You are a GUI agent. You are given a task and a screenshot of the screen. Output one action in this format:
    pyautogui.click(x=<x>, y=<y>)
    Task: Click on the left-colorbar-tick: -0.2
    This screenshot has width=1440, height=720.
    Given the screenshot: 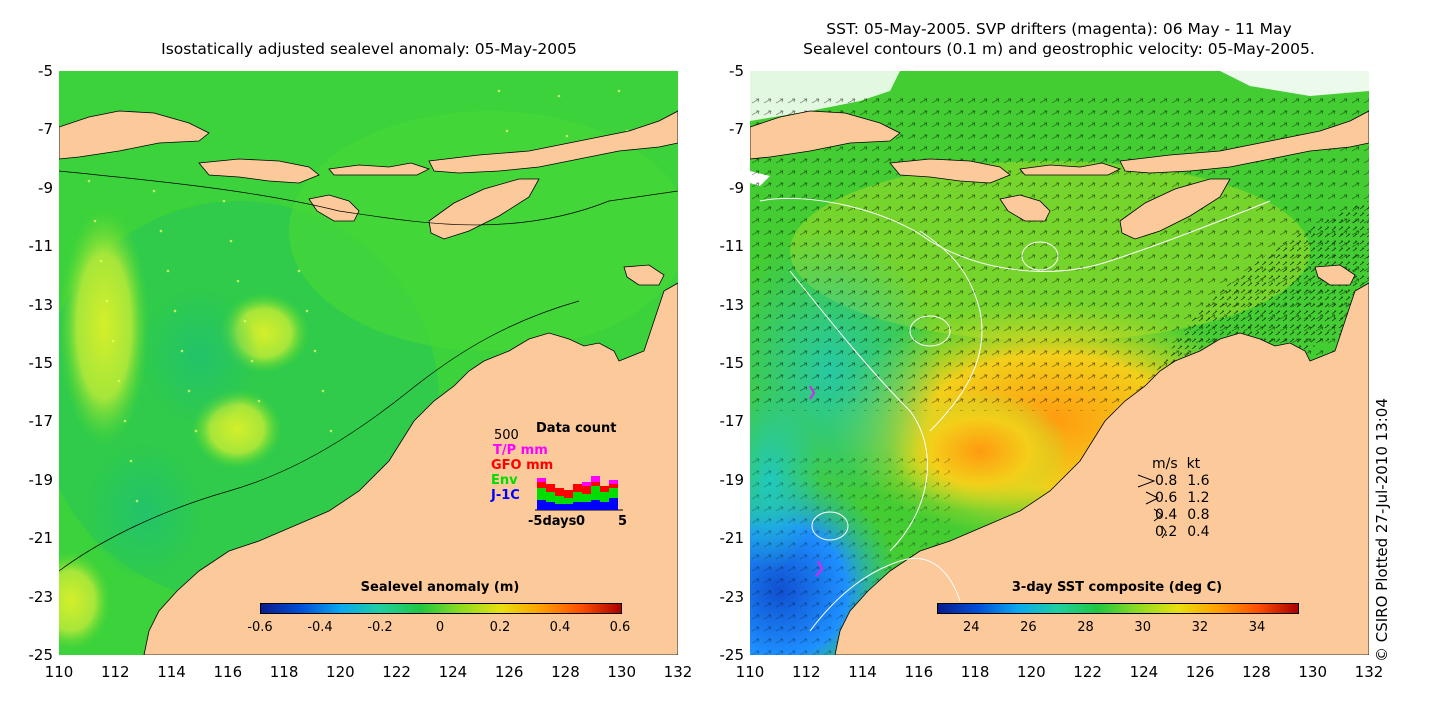 What is the action you would take?
    pyautogui.click(x=380, y=627)
    